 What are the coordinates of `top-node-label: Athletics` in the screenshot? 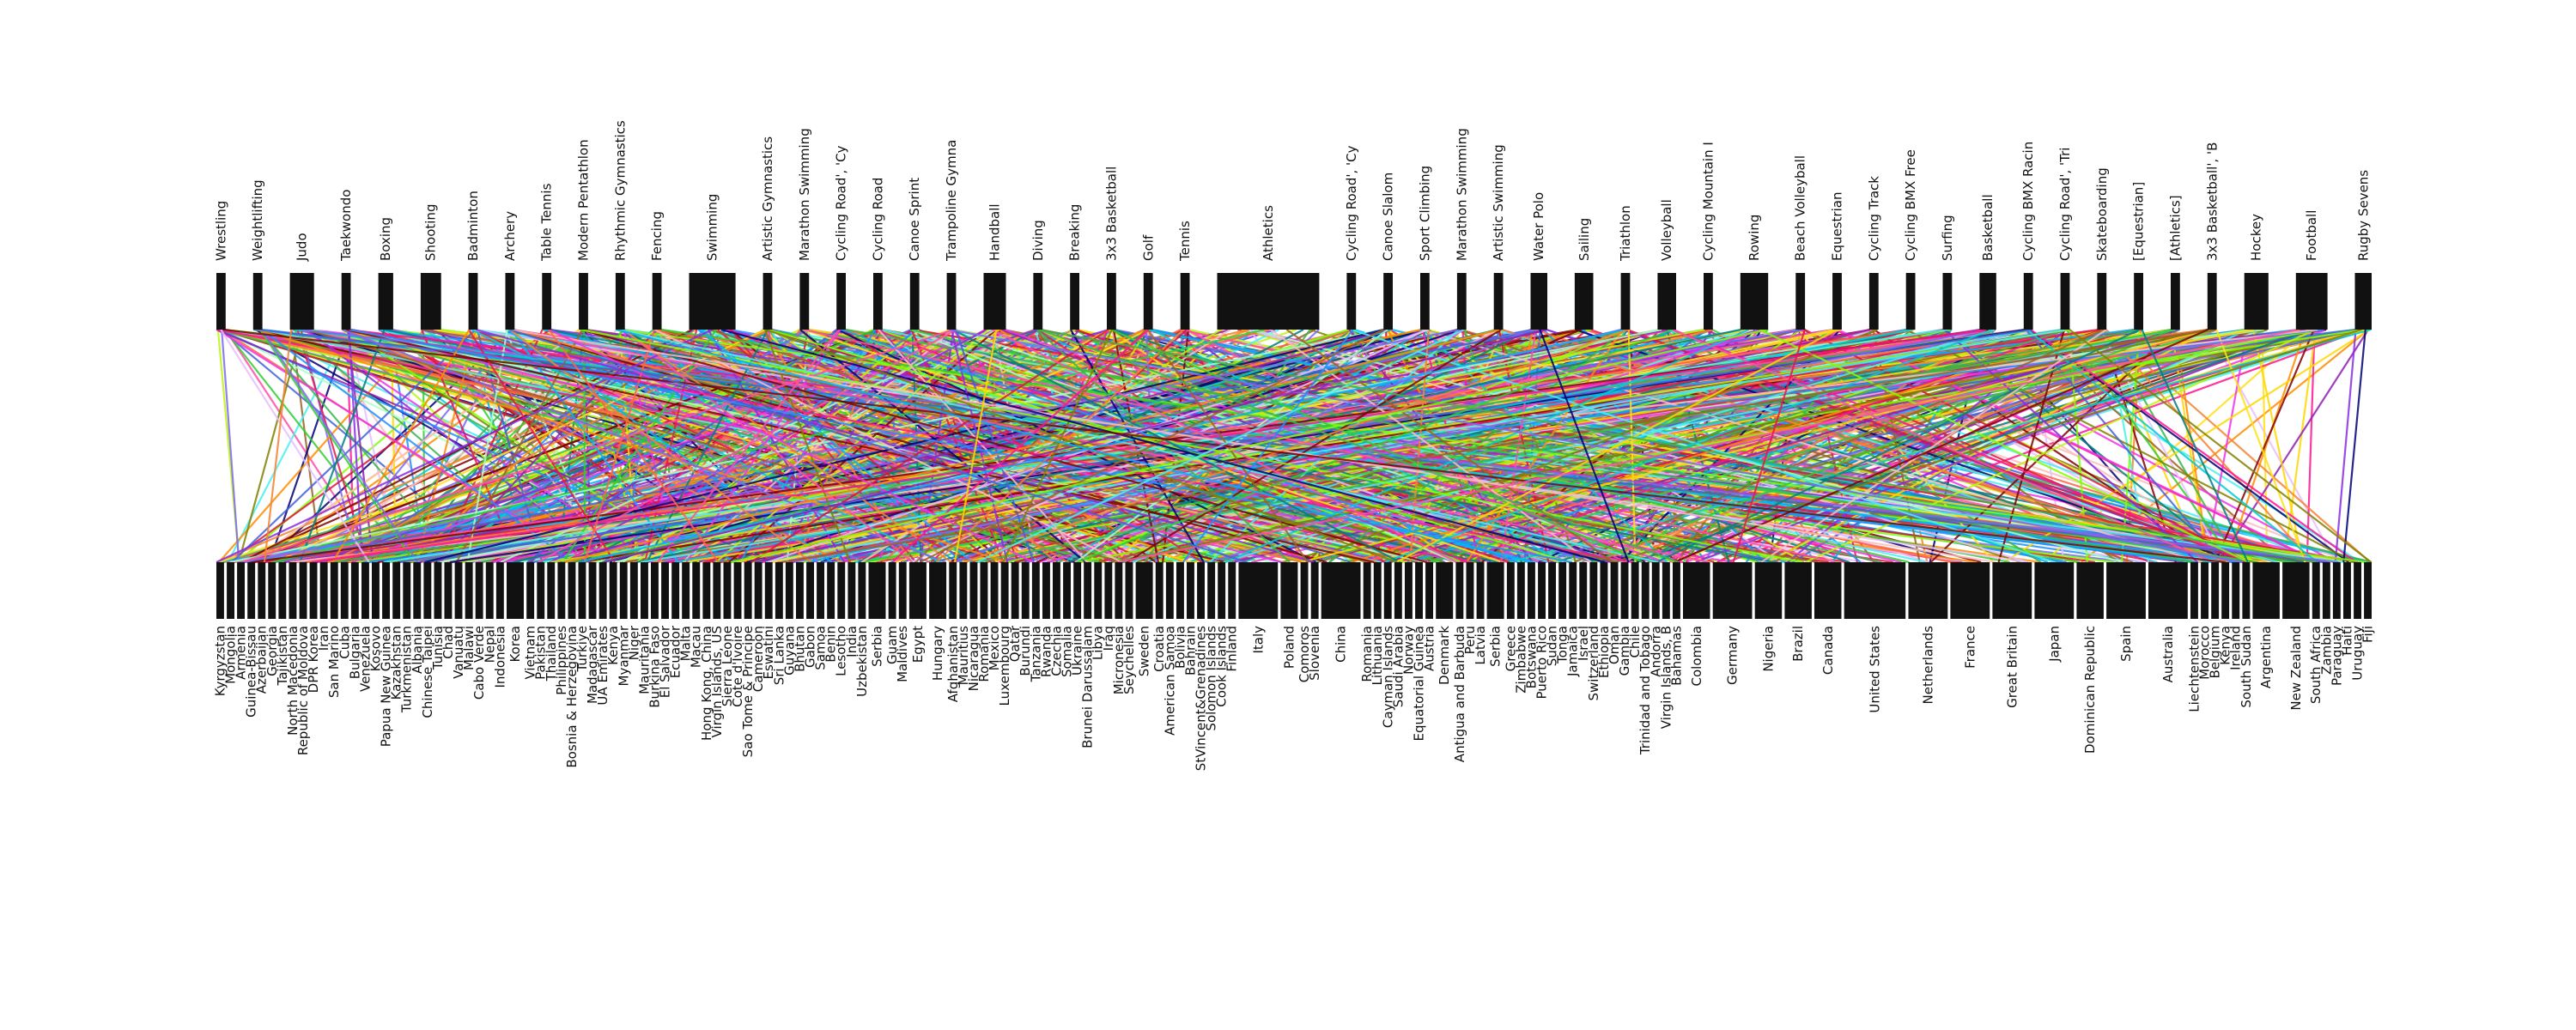 It's located at (1268, 233).